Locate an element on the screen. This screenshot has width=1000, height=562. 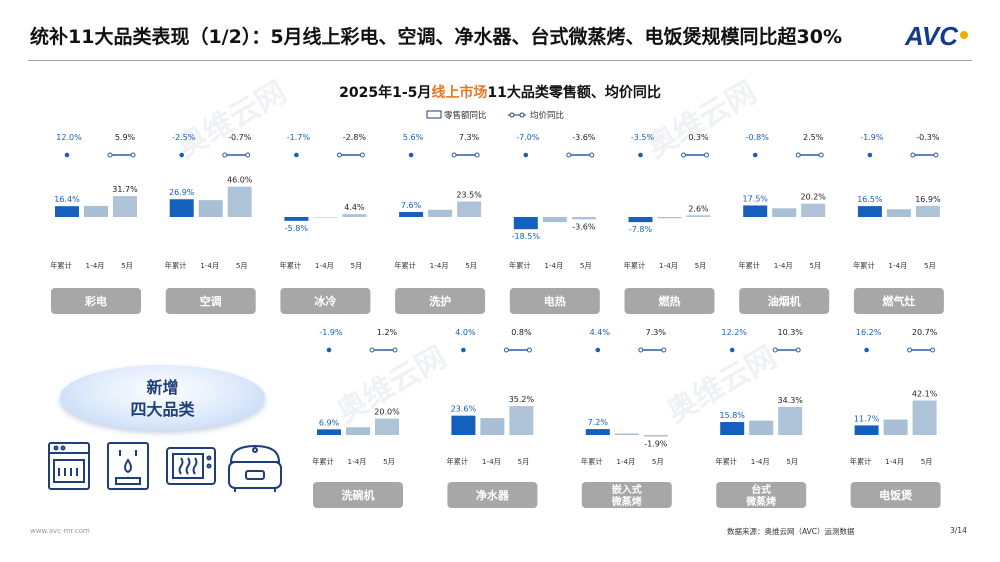
category-label-line1: 台式 is located at coordinates (761, 489).